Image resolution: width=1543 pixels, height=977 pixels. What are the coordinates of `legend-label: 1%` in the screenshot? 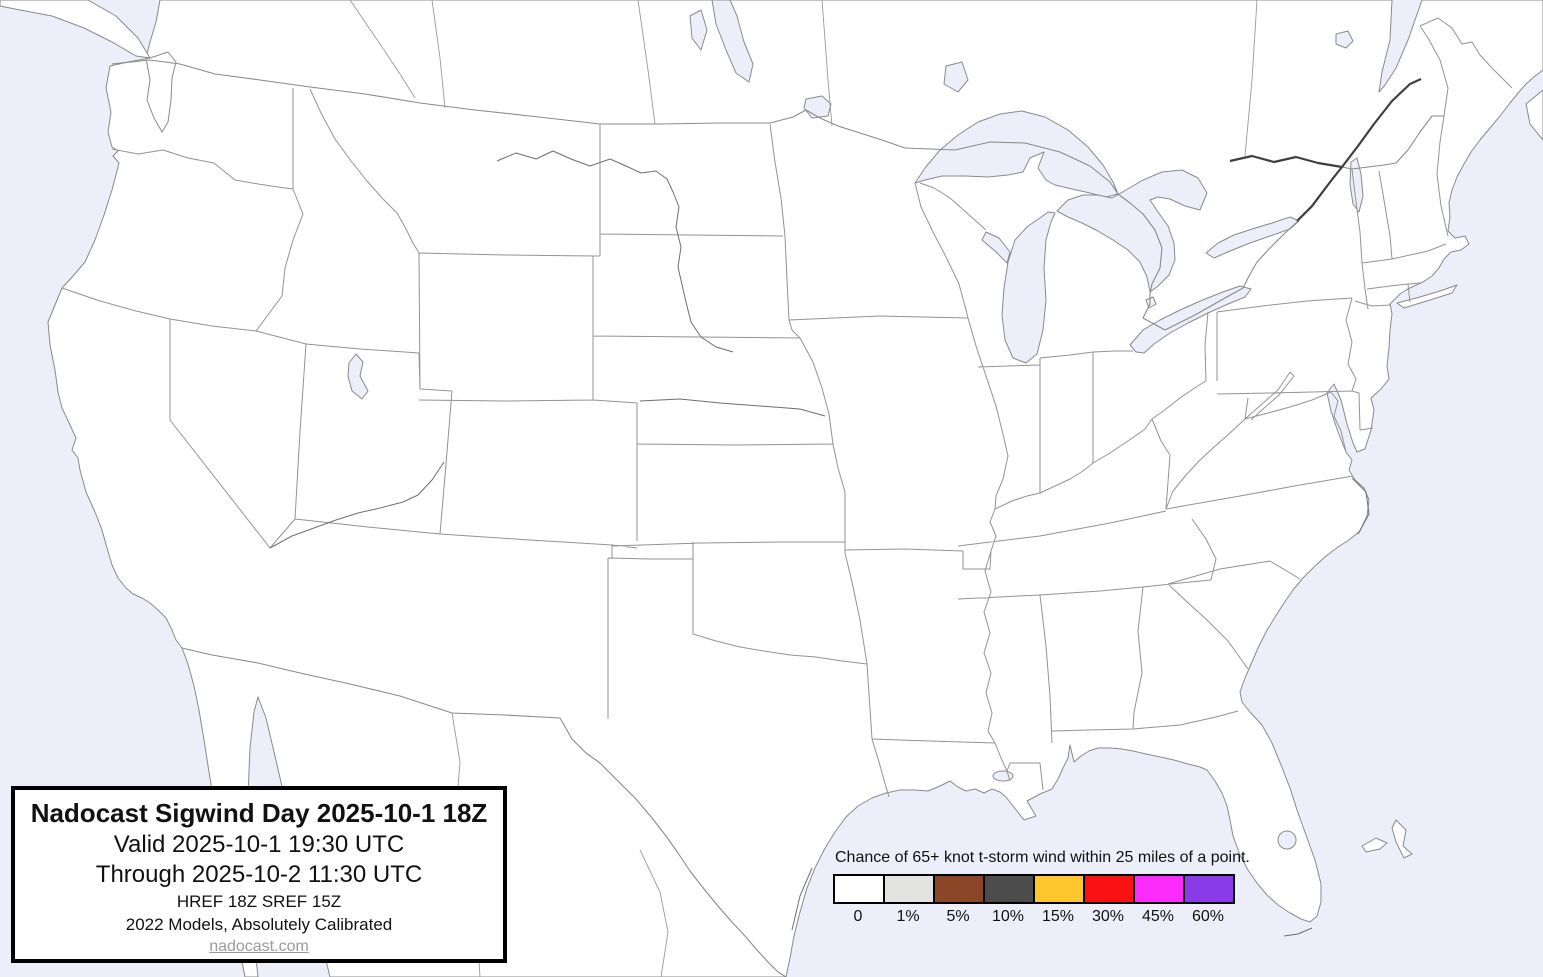 It's located at (908, 916).